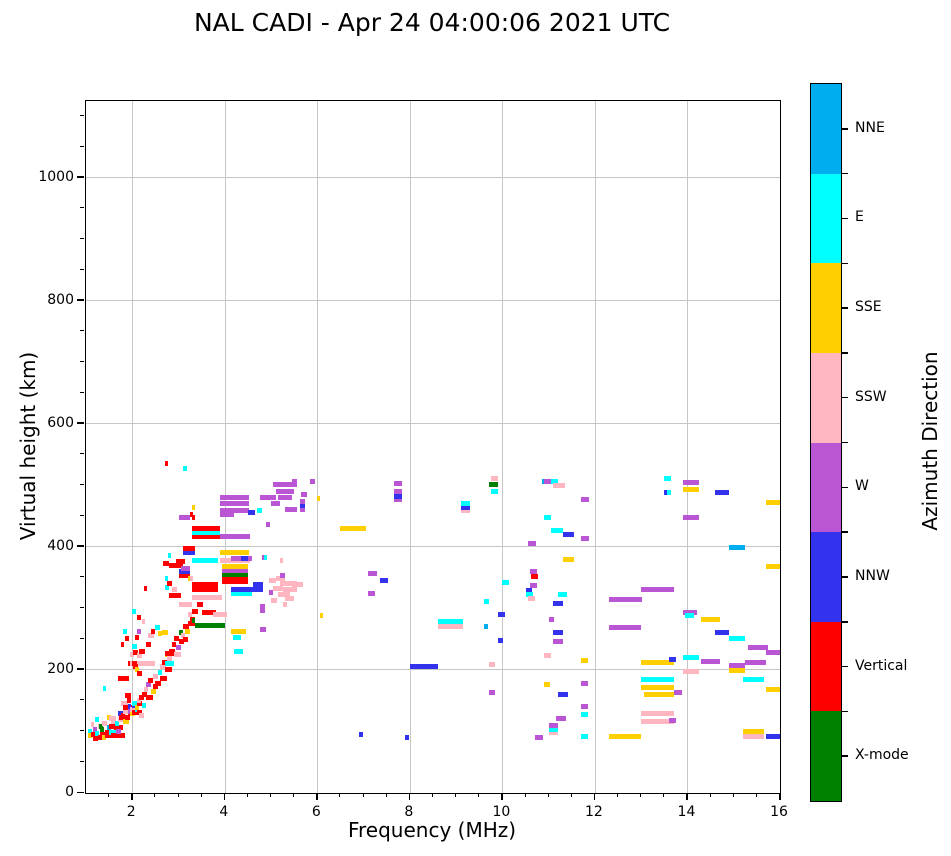 Image resolution: width=951 pixels, height=856 pixels. What do you see at coordinates (80, 423) in the screenshot?
I see `y-major-tick` at bounding box center [80, 423].